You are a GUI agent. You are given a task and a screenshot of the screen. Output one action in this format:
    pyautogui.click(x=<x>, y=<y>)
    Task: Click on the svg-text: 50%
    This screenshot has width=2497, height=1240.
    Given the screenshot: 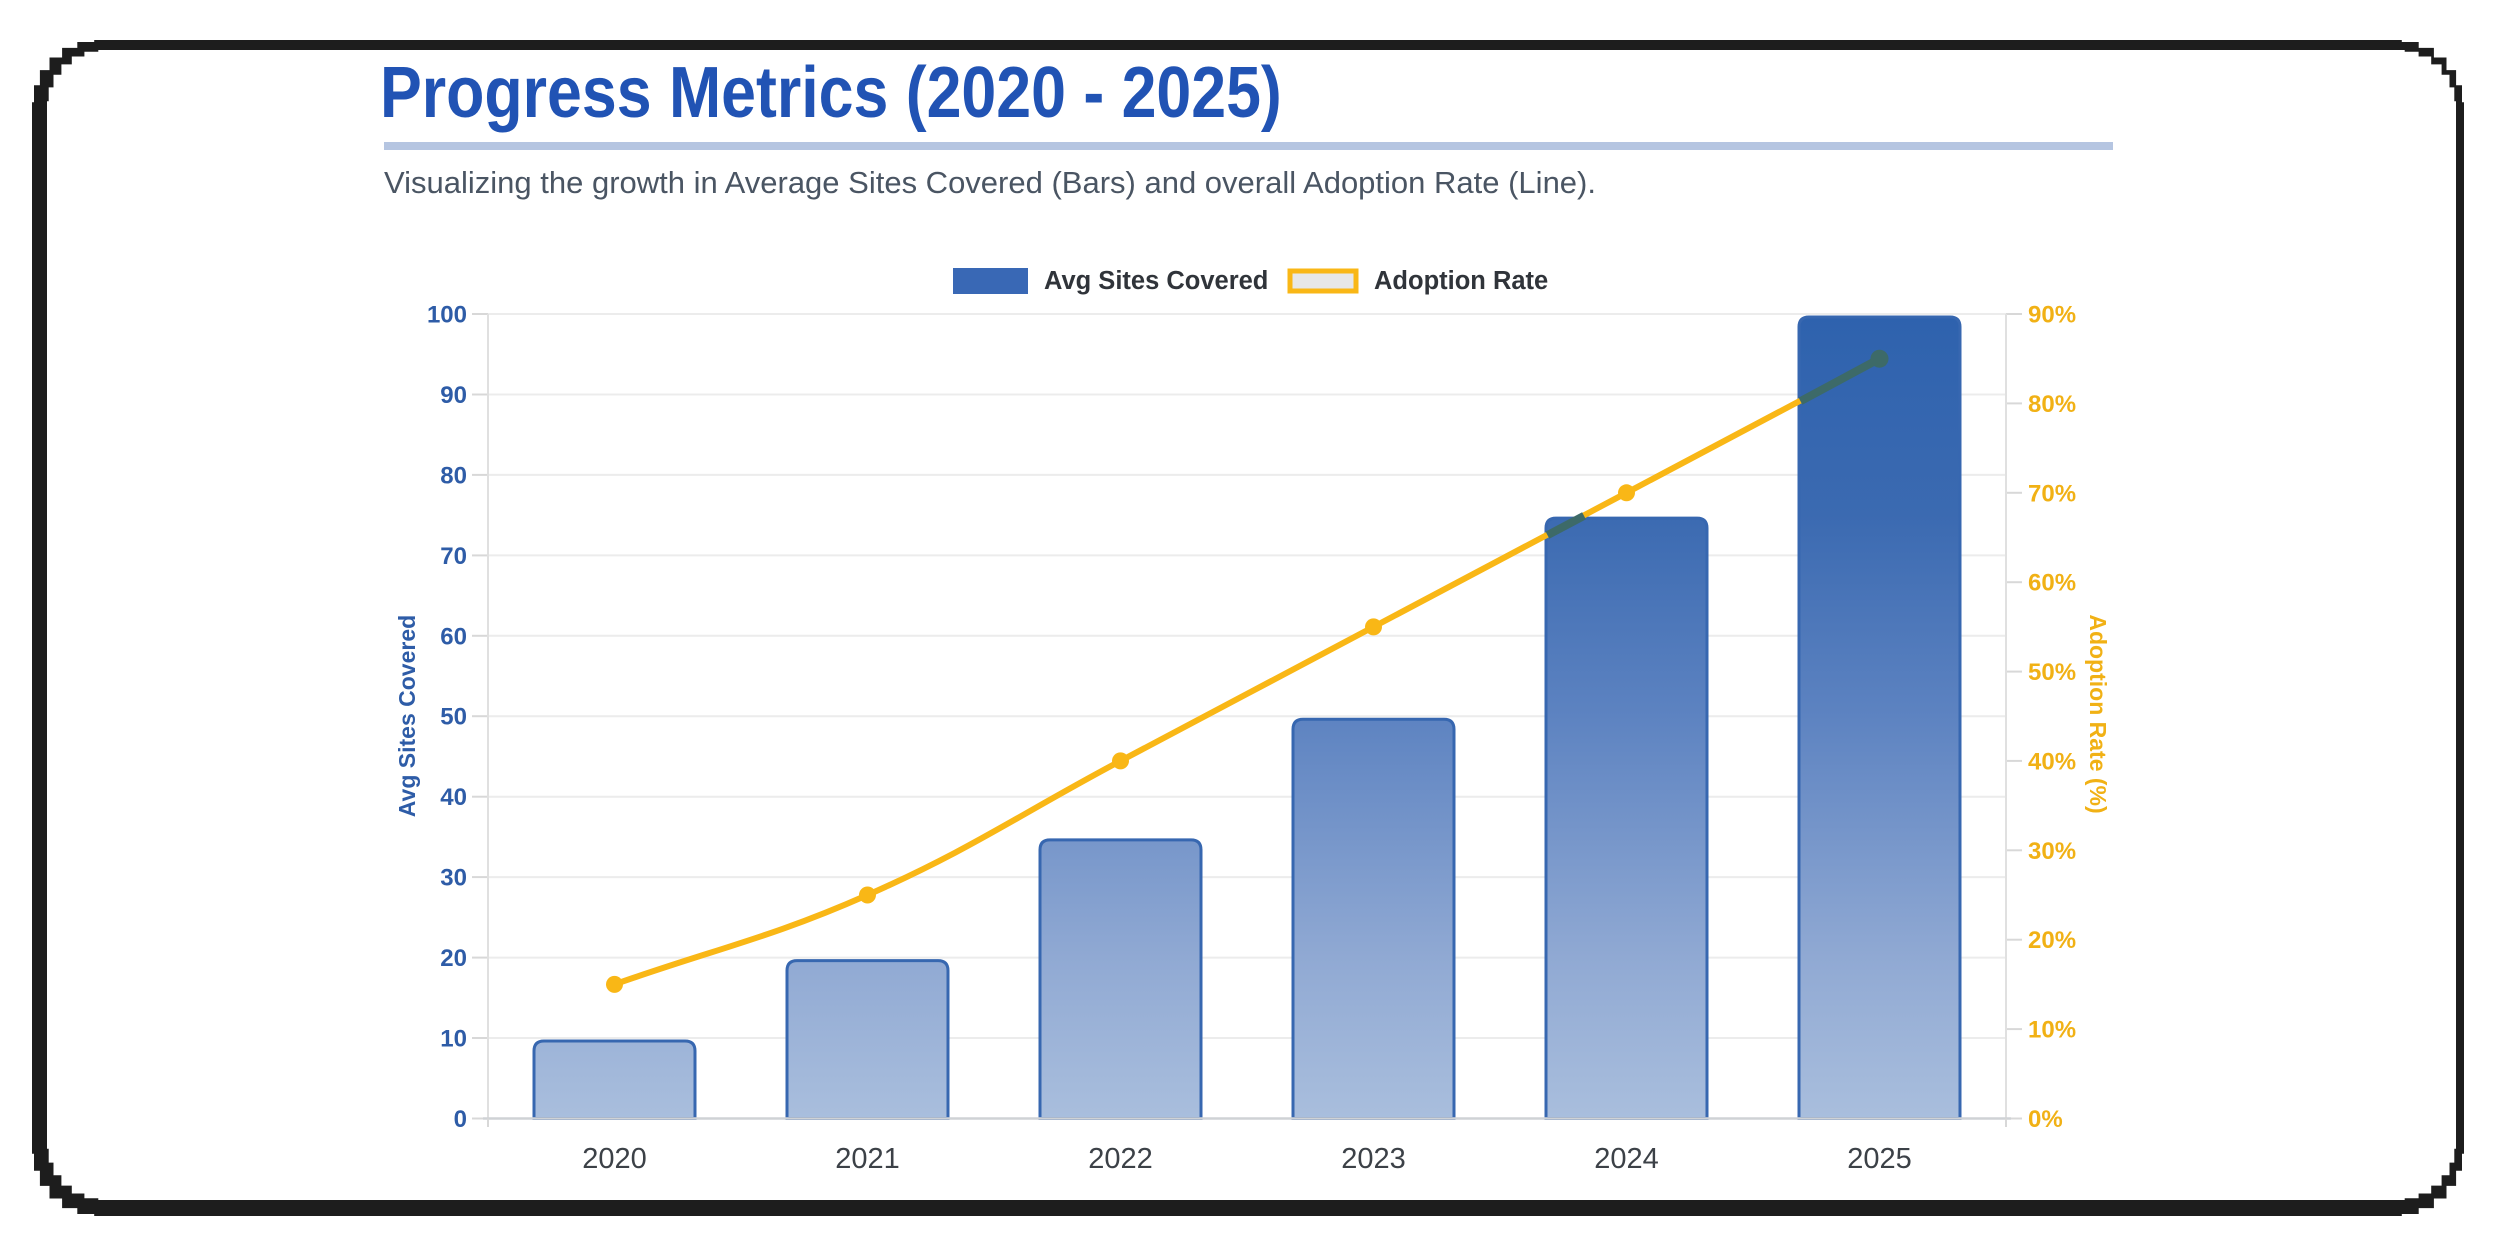 What is the action you would take?
    pyautogui.click(x=2052, y=672)
    